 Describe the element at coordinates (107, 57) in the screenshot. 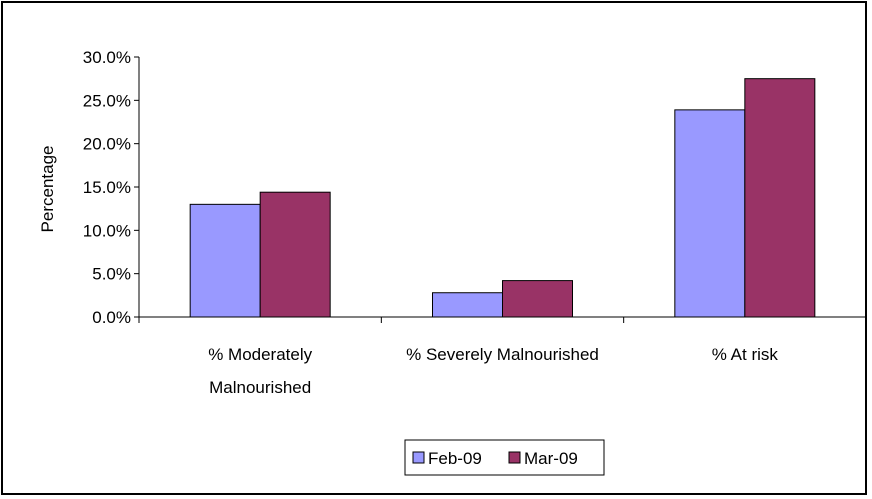

I see `y-tick-label: 30.0%` at that location.